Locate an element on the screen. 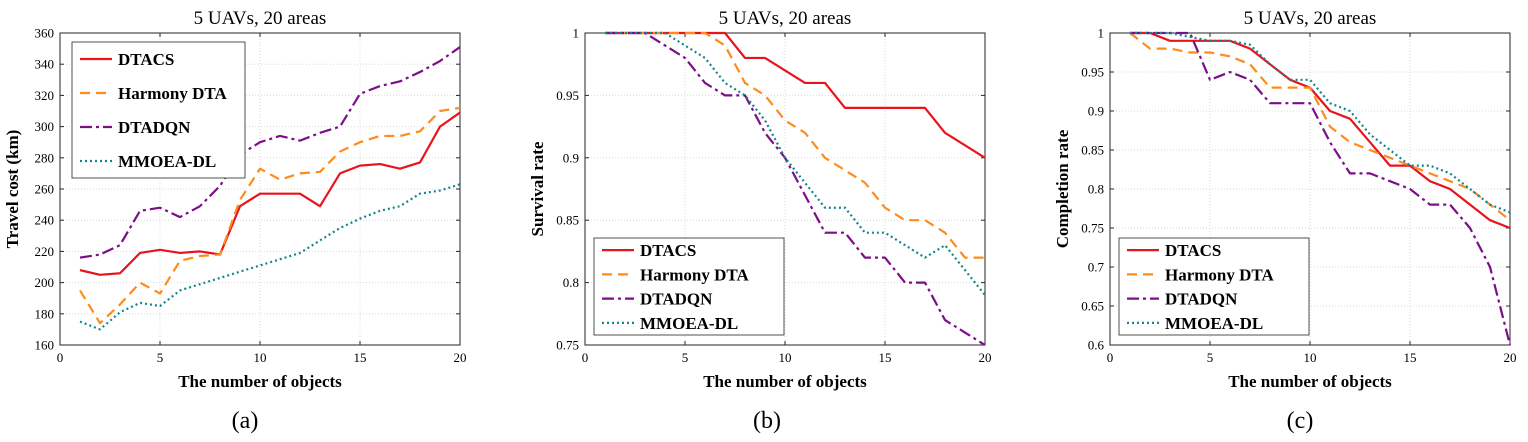 This screenshot has height=442, width=1528. y-tick-label: 200 is located at coordinates (45, 282).